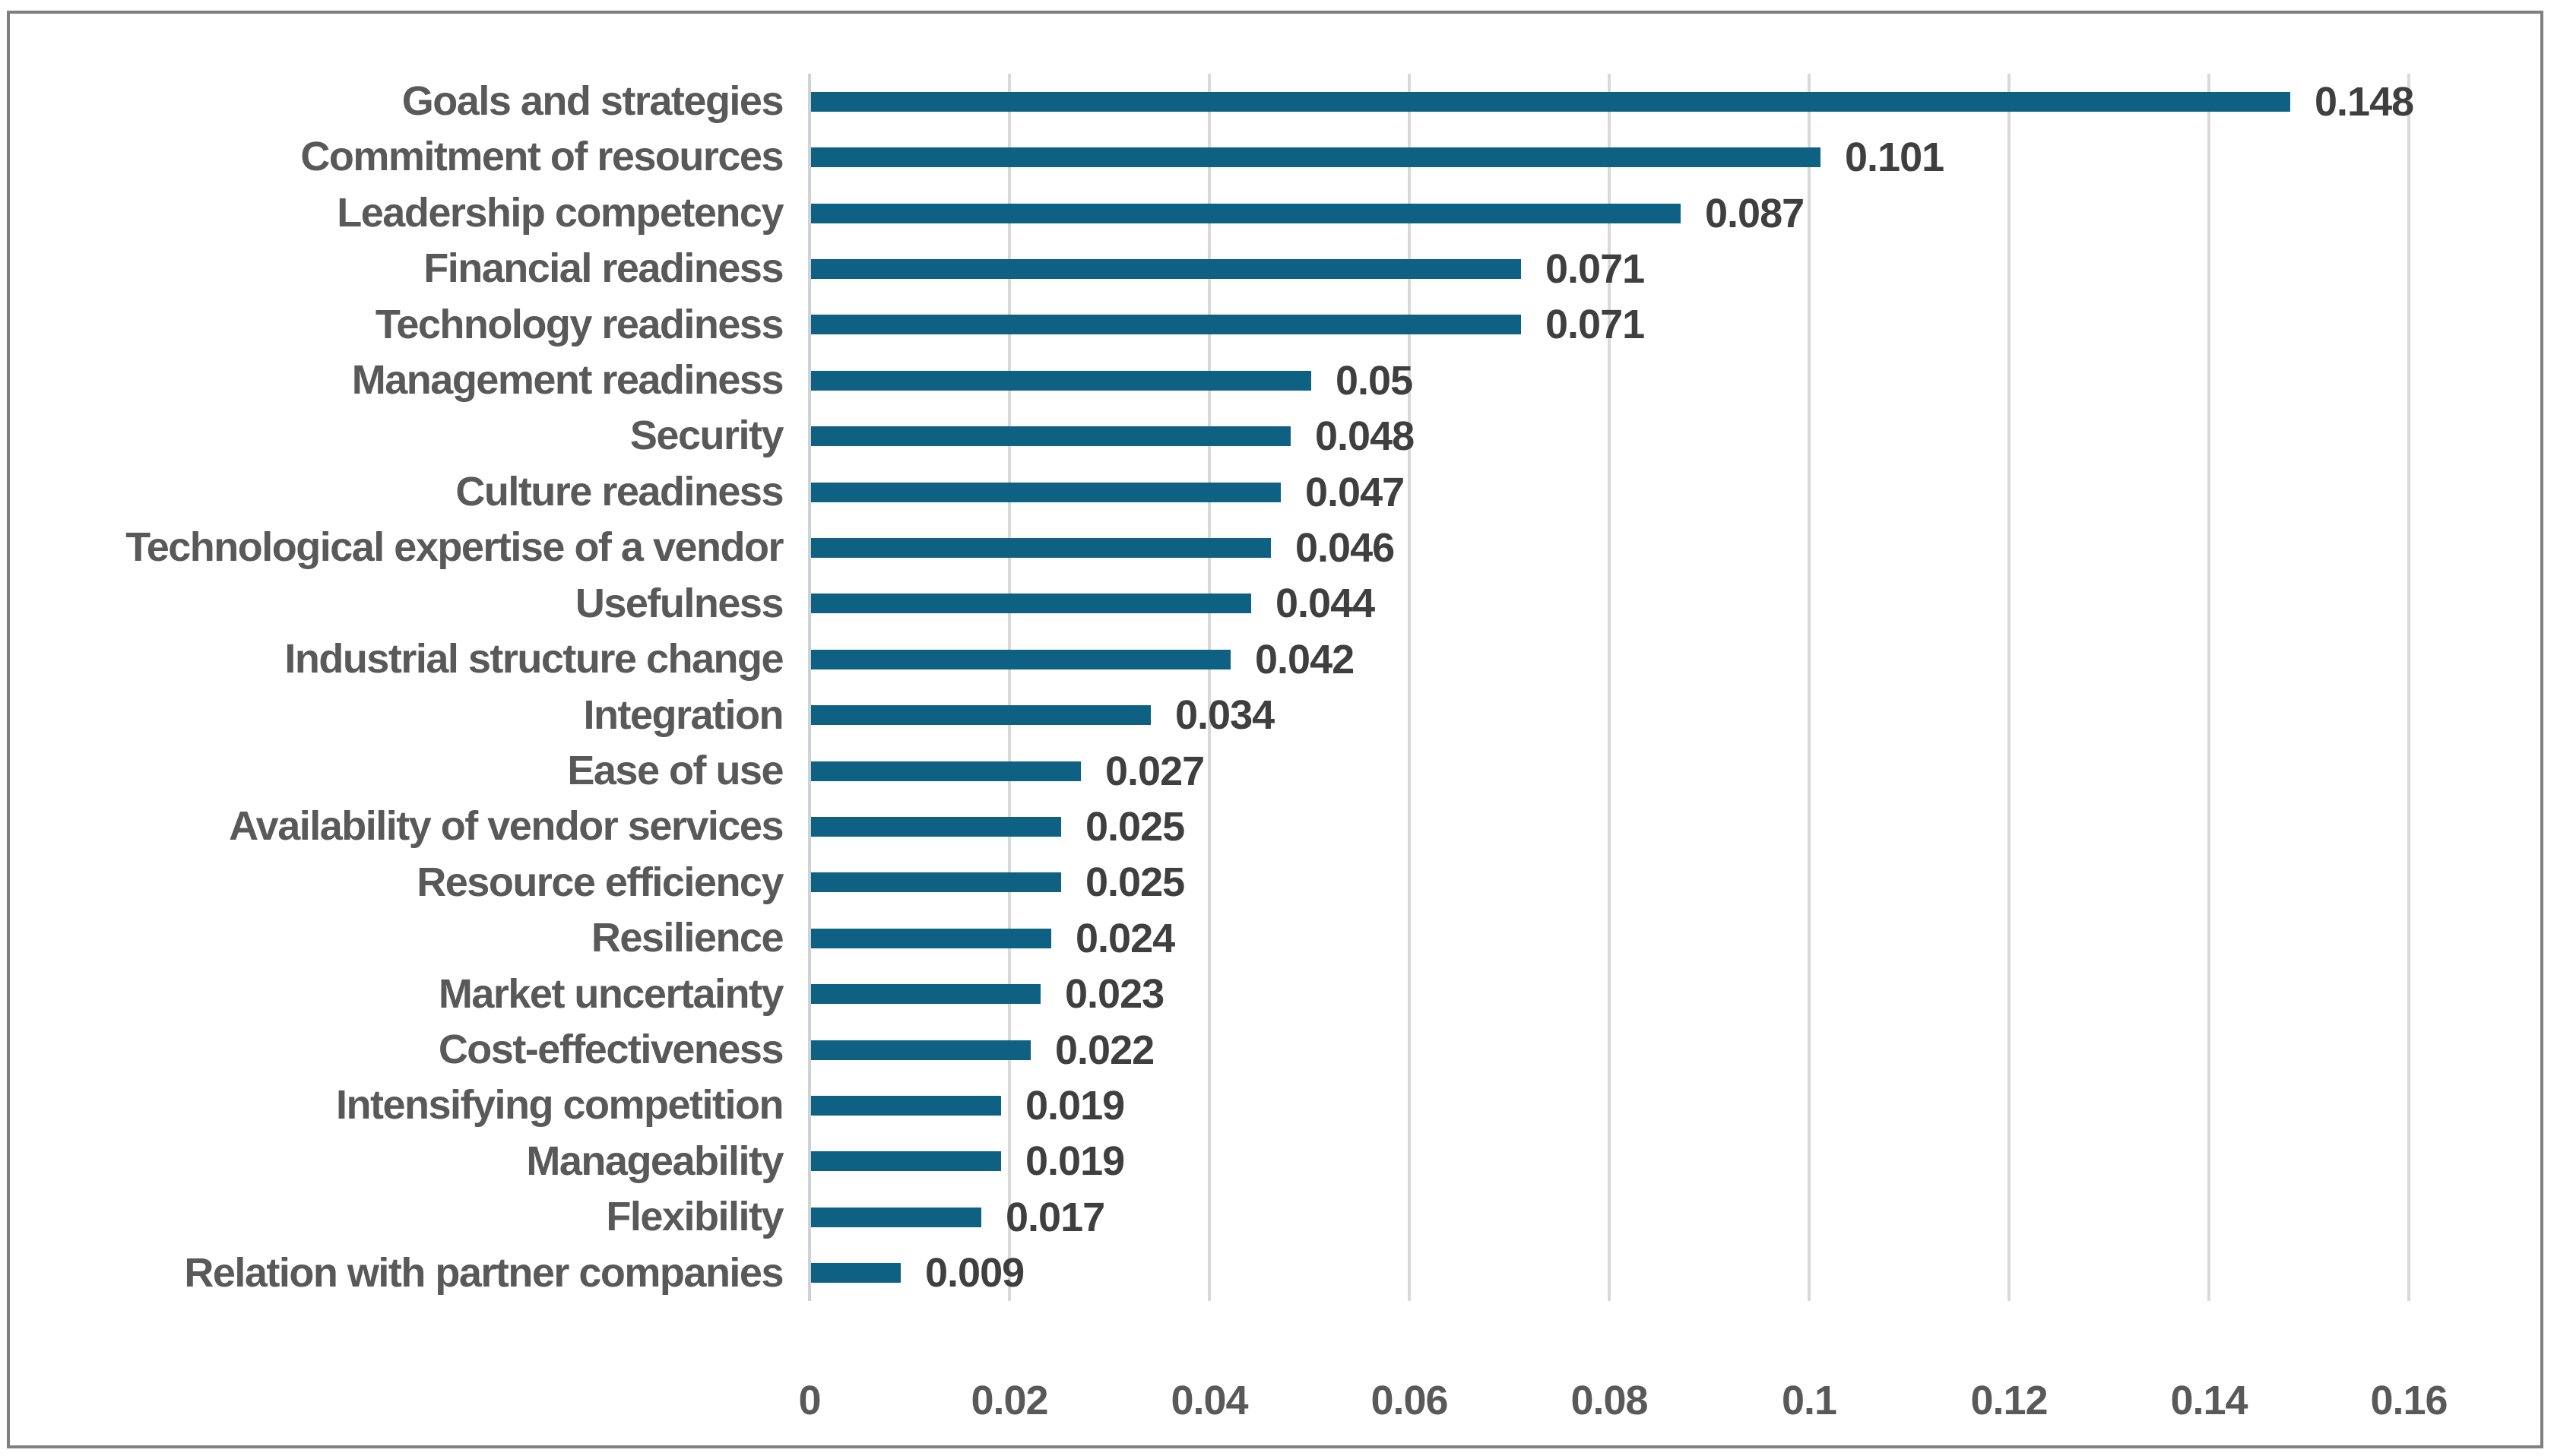 The image size is (2554, 1456). I want to click on category-label: Financial readiness, so click(603, 268).